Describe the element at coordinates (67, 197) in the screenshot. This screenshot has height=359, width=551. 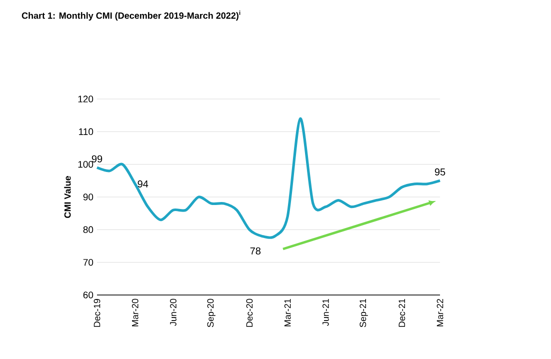
I see `y-axis-title: CMI Value` at that location.